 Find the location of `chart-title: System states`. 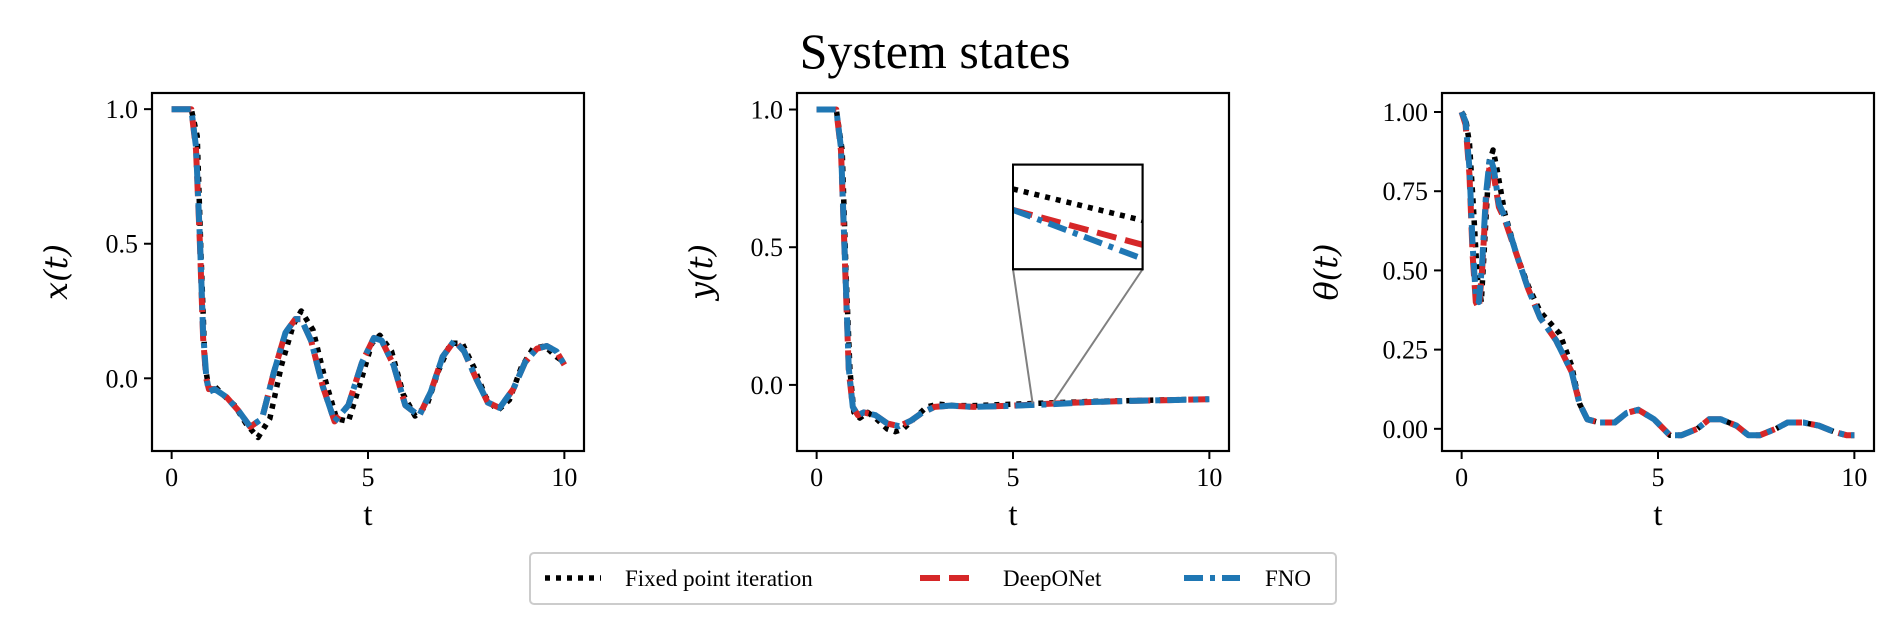

chart-title: System states is located at coordinates (935, 51).